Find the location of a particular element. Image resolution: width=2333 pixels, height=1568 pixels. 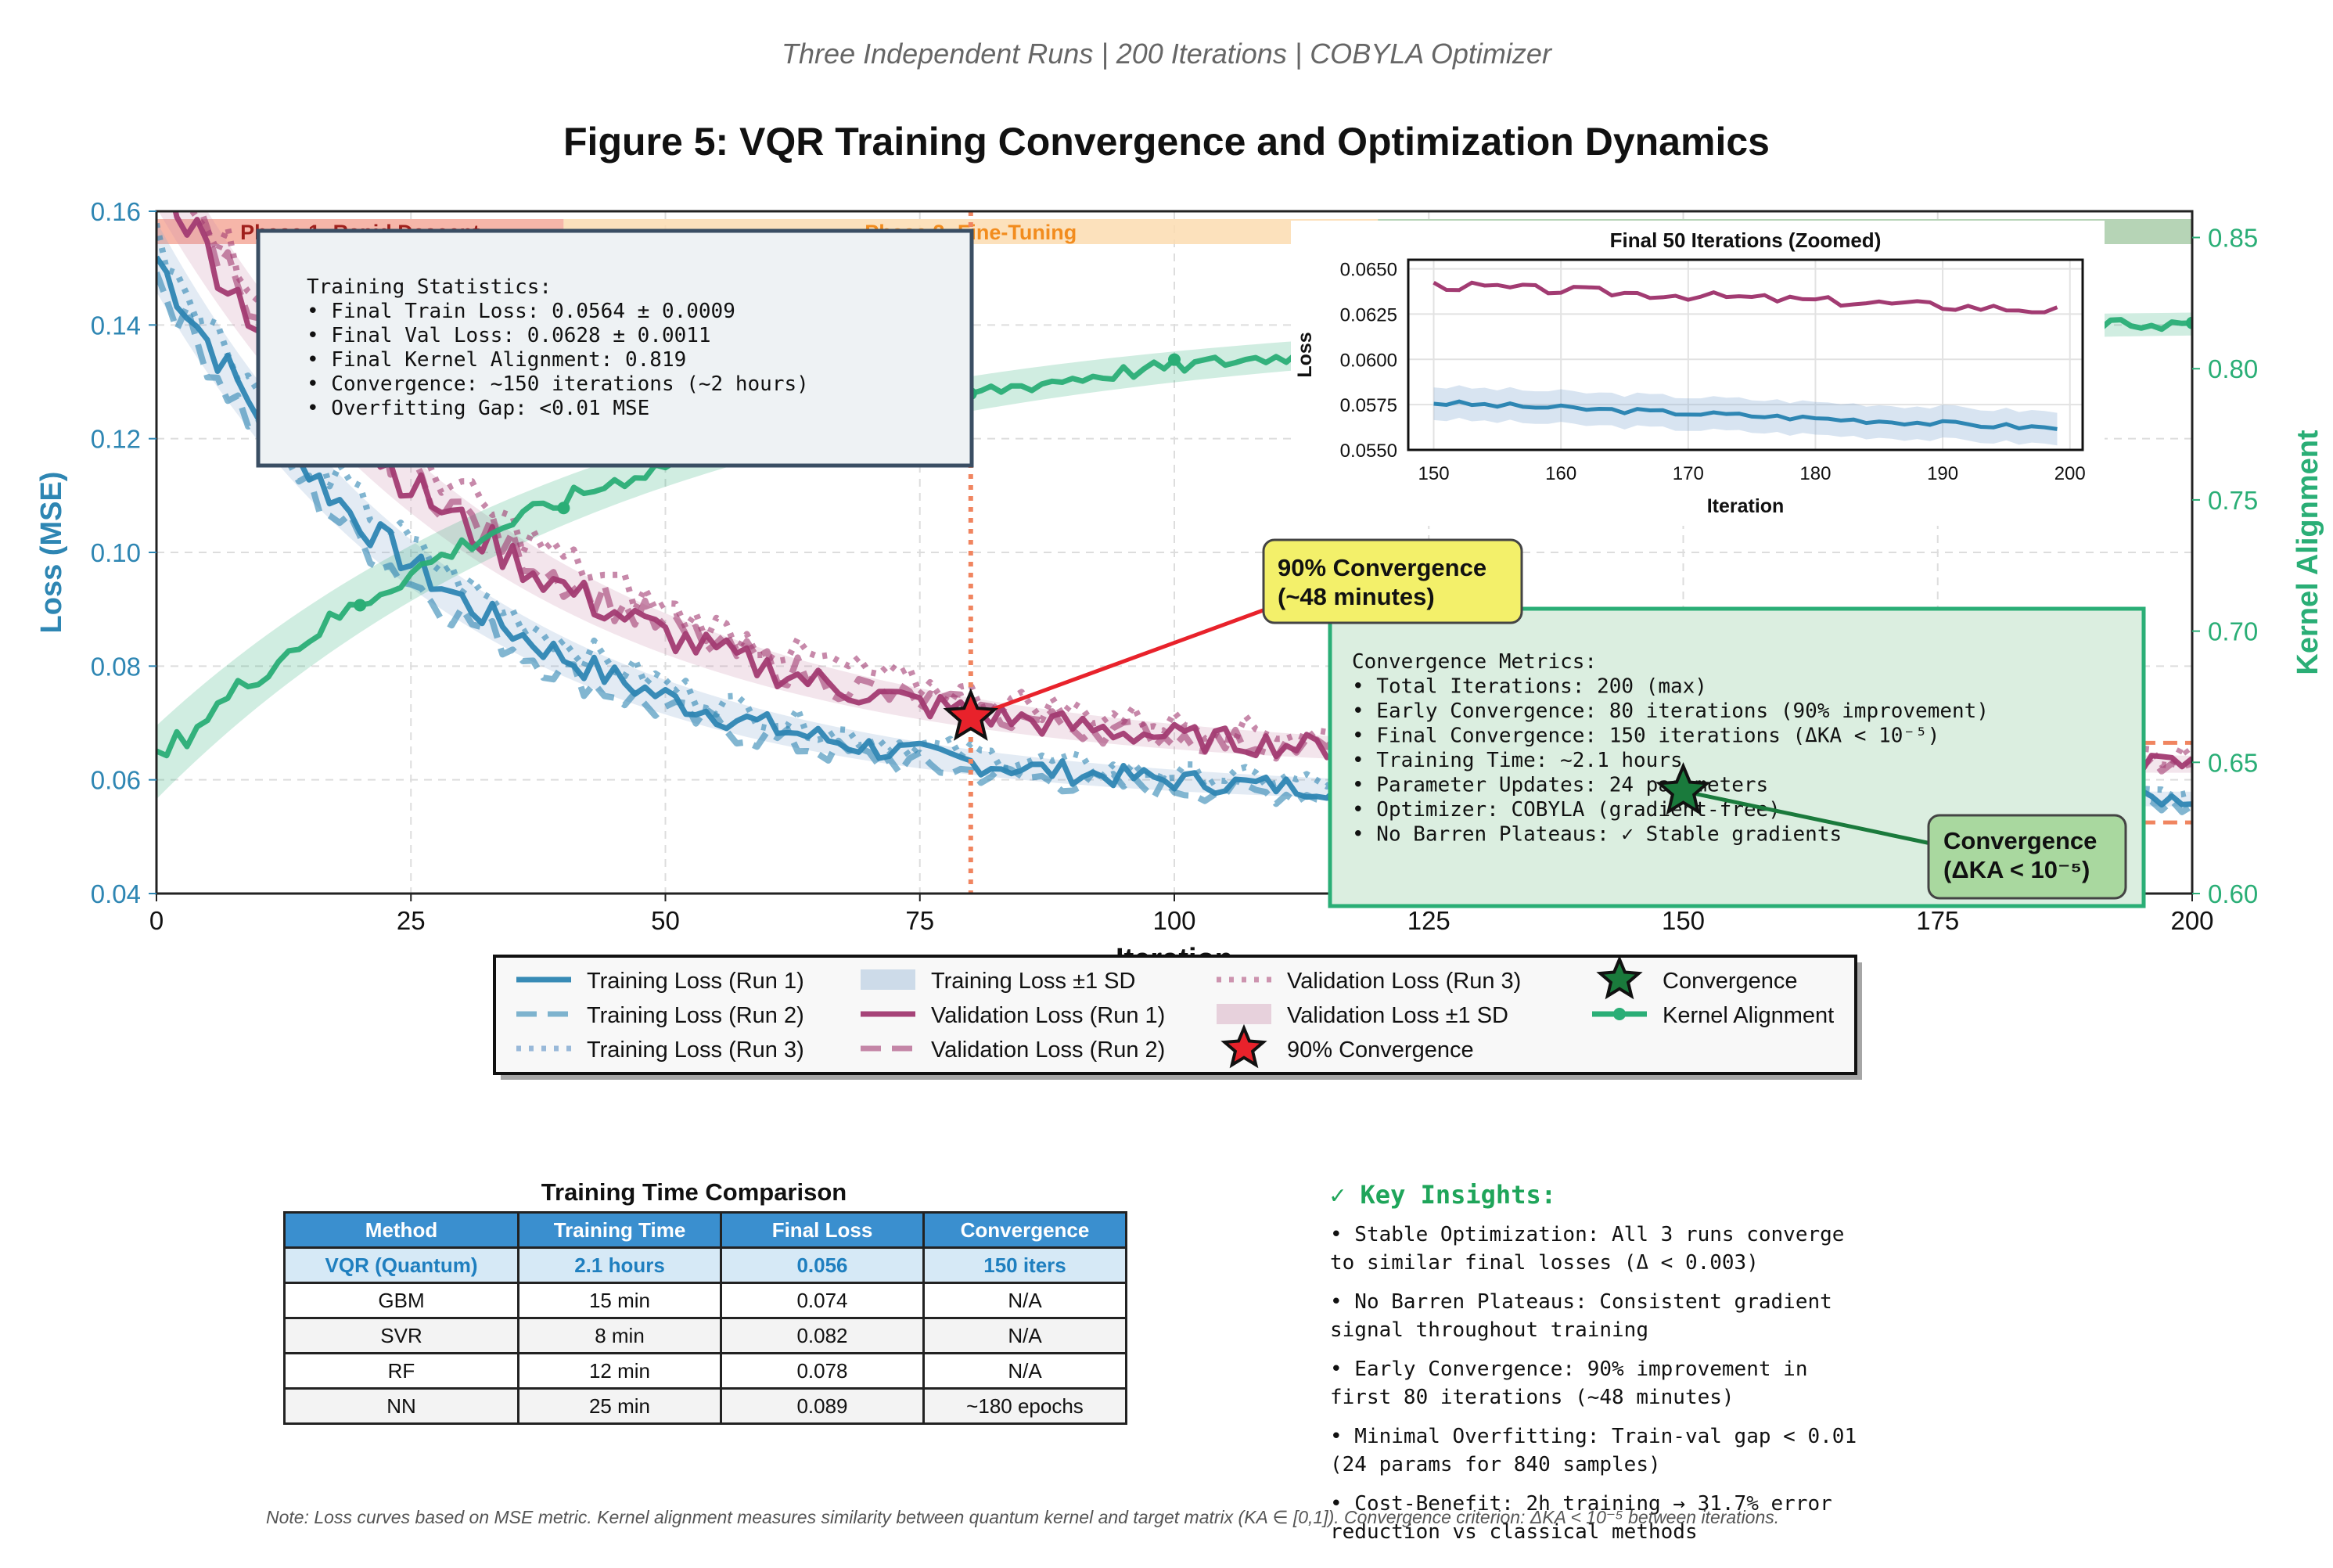

y-tick-label: 0.06 is located at coordinates (116, 781).